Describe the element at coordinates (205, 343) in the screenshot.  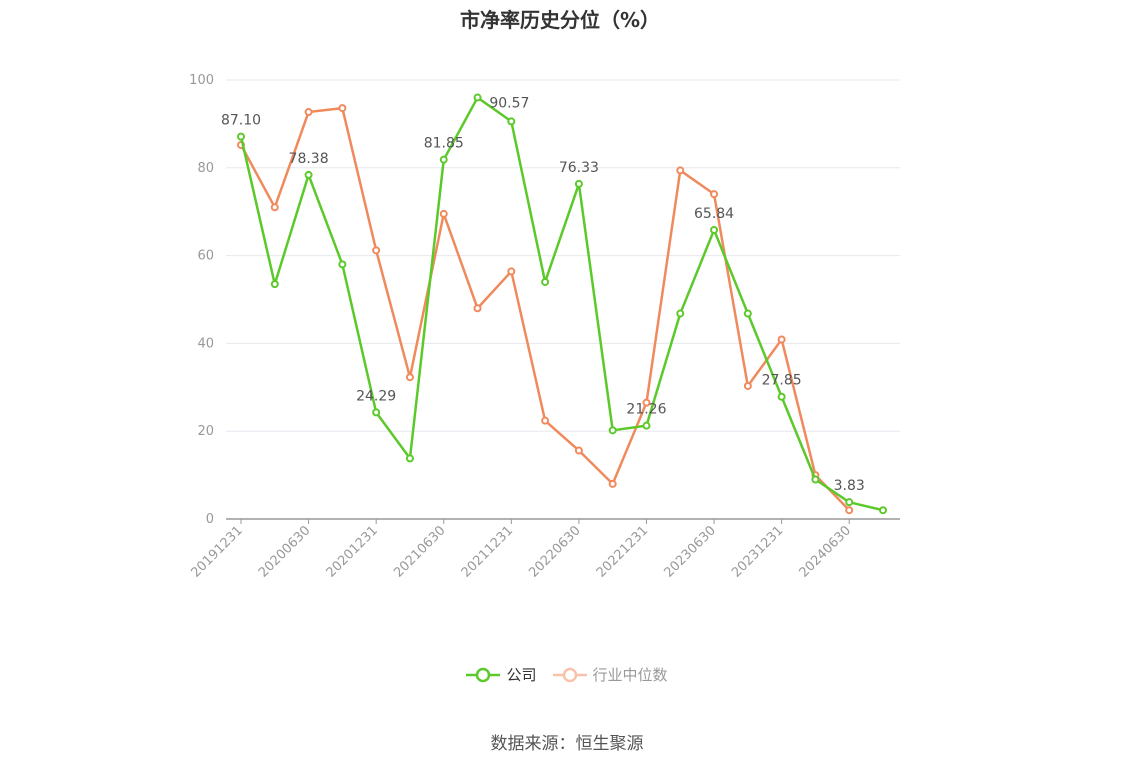
I see `y-tick-label: 40` at that location.